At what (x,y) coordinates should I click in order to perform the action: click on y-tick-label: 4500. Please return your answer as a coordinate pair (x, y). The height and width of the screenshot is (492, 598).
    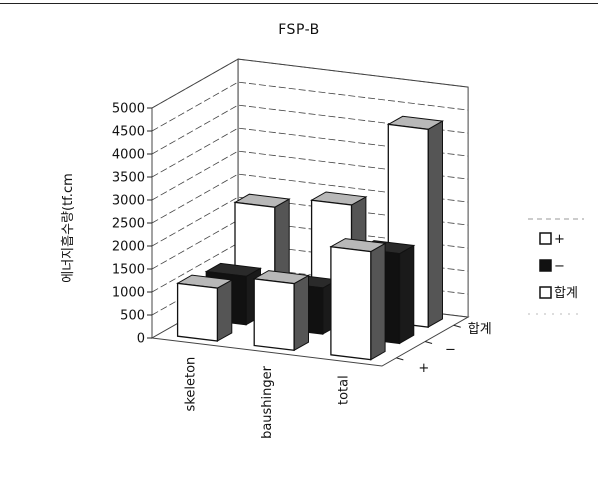
    Looking at the image, I should click on (128, 132).